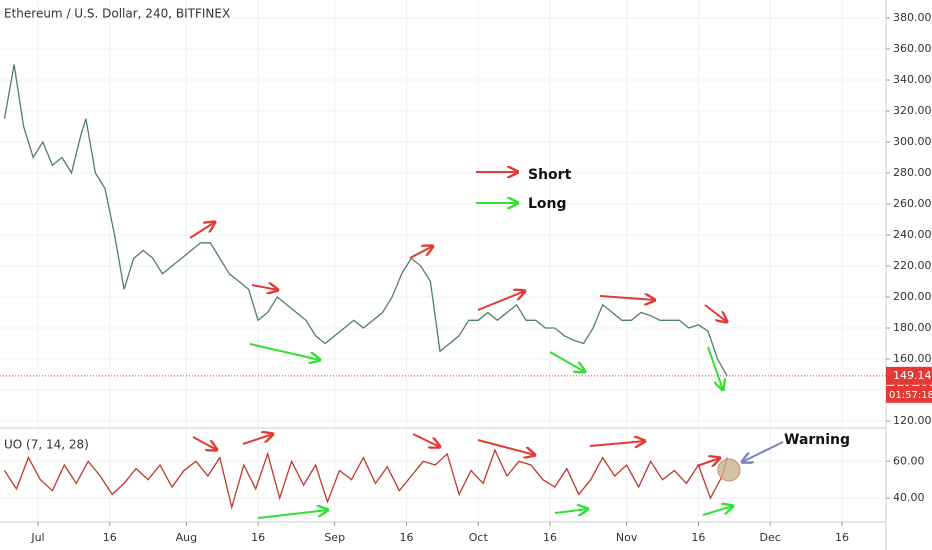 This screenshot has width=932, height=550. What do you see at coordinates (479, 537) in the screenshot?
I see `x-tick-label: Oct` at bounding box center [479, 537].